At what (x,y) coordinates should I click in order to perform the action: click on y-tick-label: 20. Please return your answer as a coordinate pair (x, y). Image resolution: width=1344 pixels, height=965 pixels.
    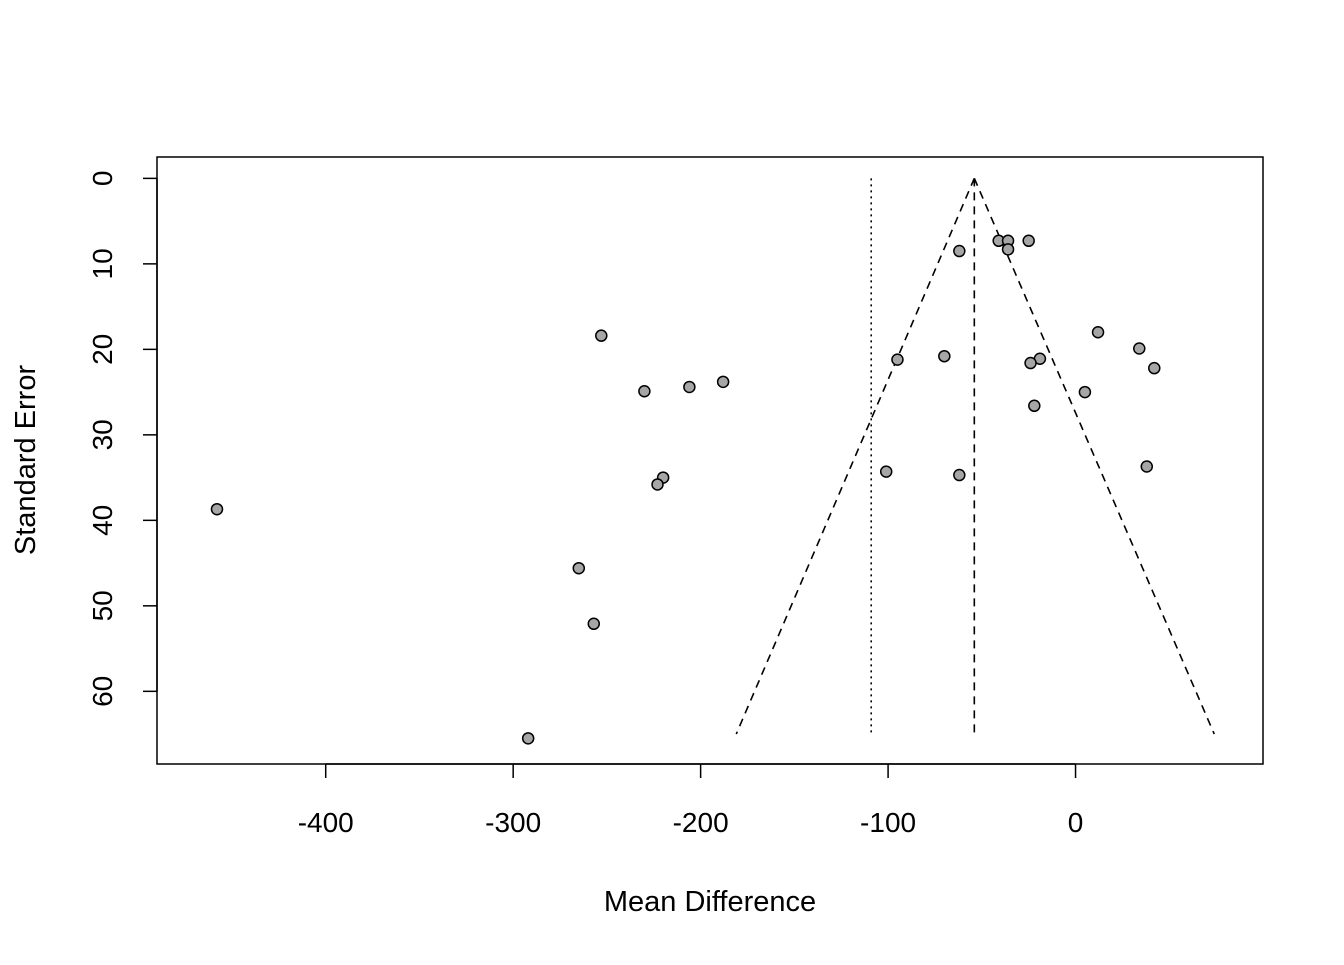
    Looking at the image, I should click on (102, 349).